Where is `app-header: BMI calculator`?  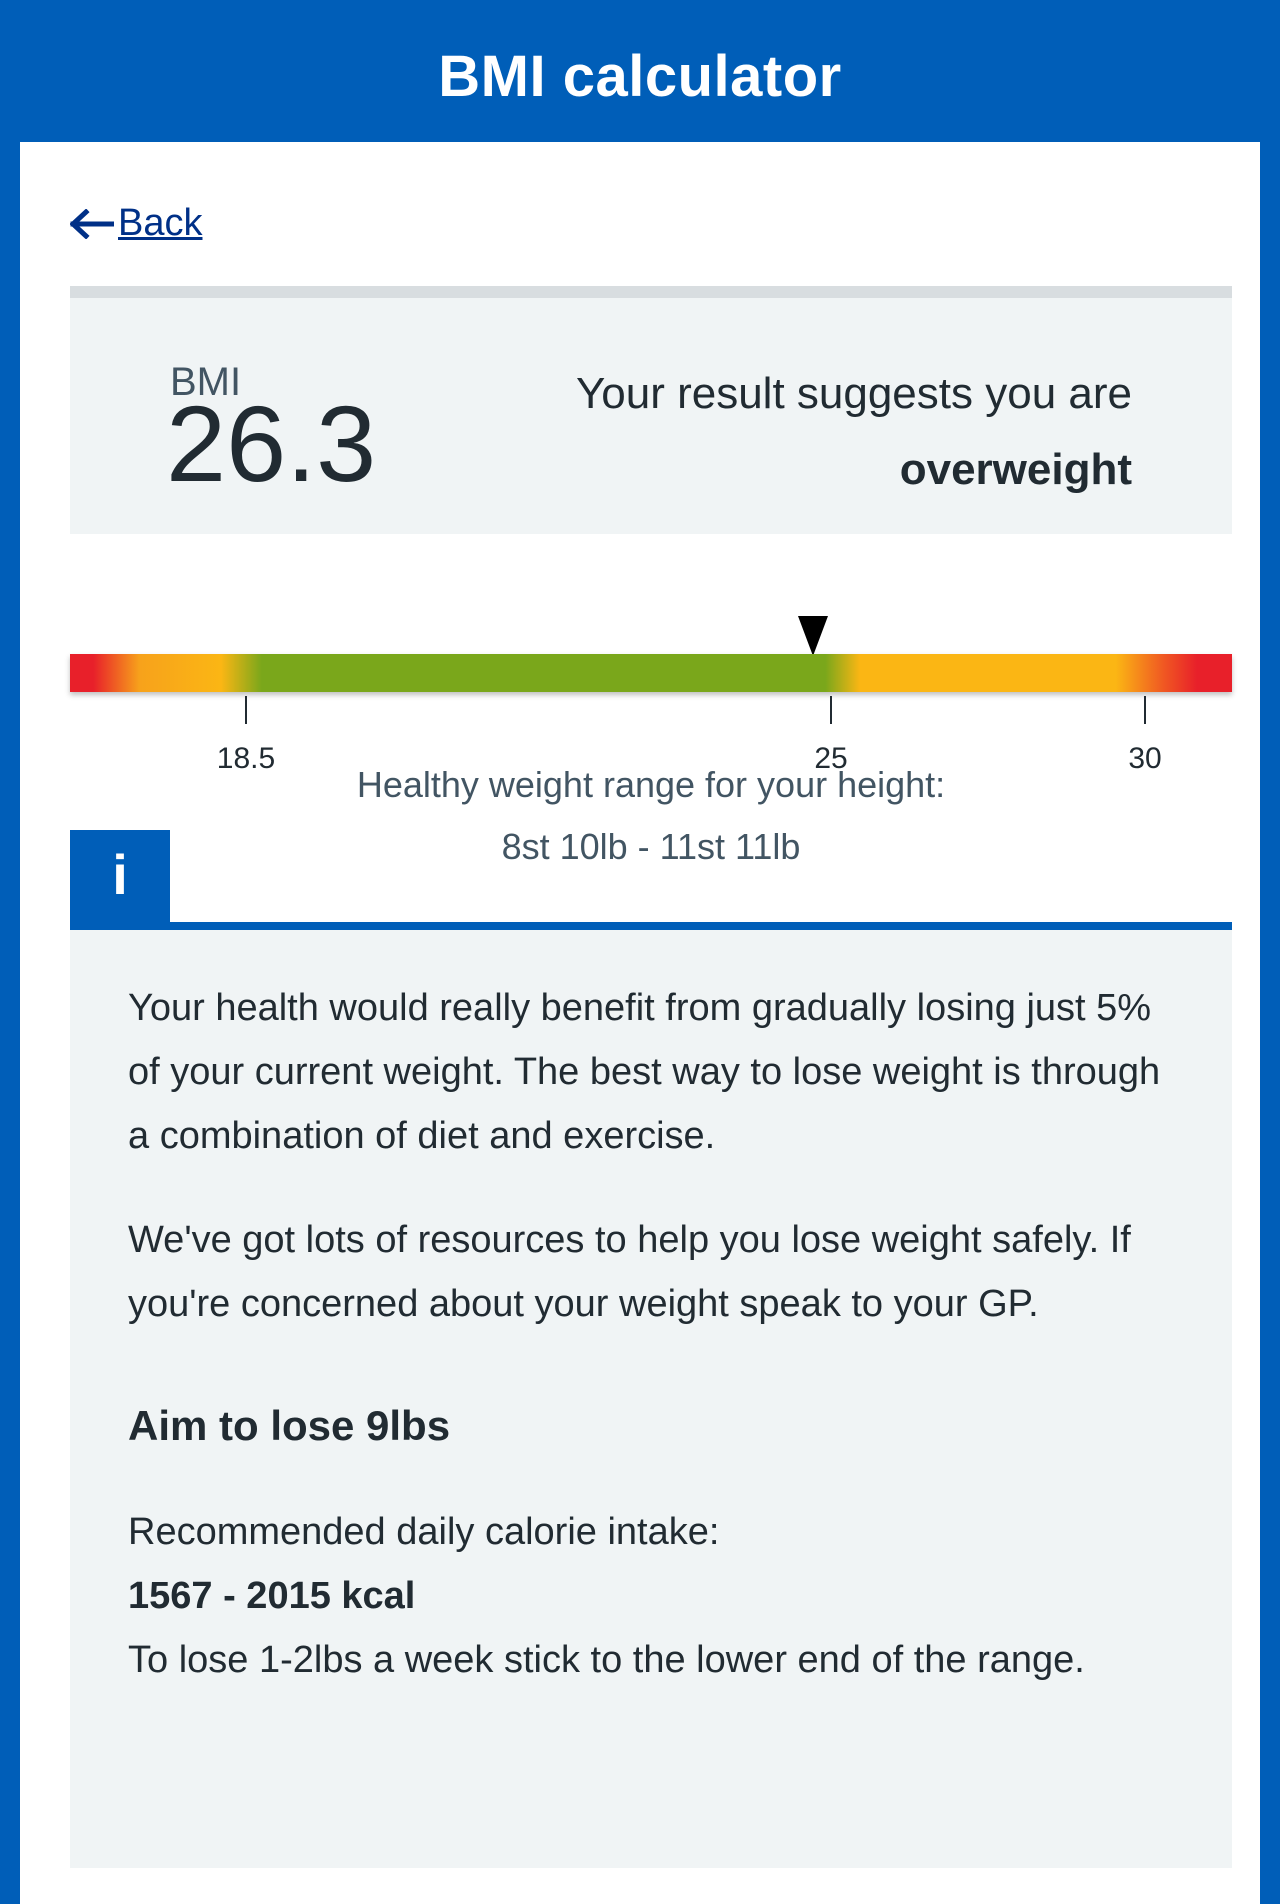
app-header: BMI calculator is located at coordinates (640, 76).